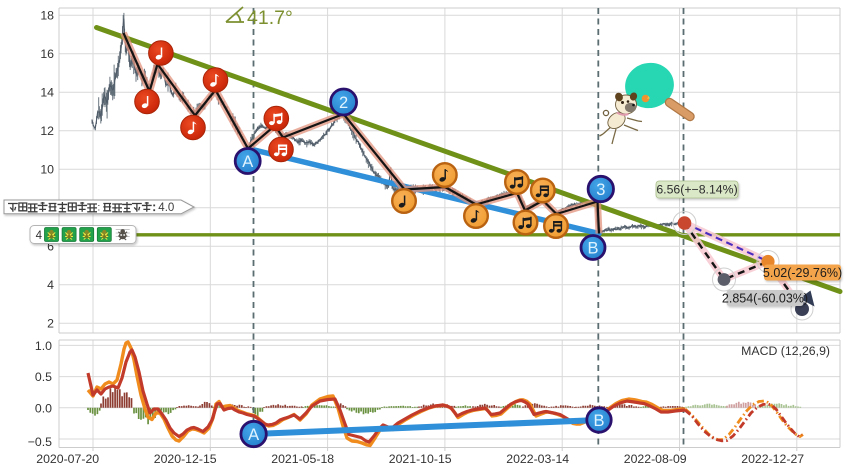 The height and width of the screenshot is (471, 845). Describe the element at coordinates (270, 18) in the screenshot. I see `svg-text: 41.7°` at that location.